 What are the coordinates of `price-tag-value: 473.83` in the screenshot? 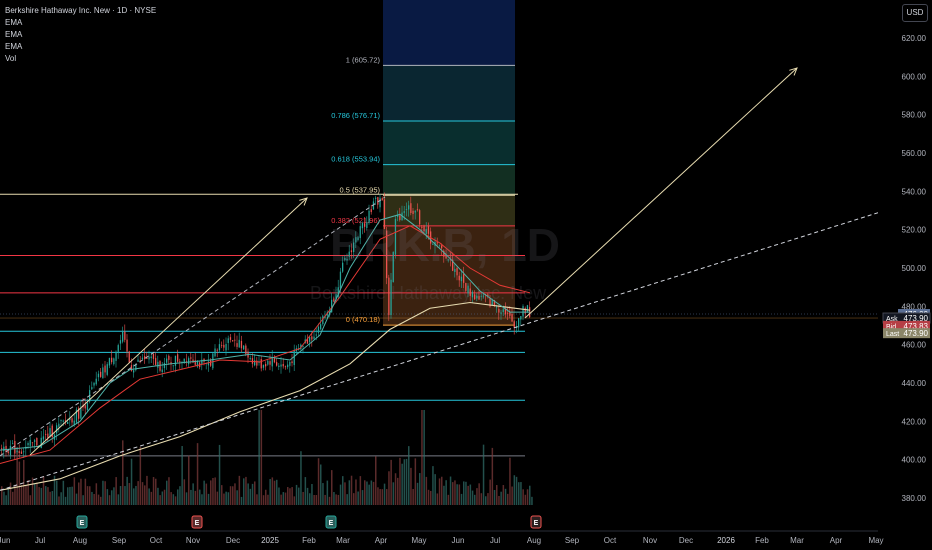 It's located at (916, 326).